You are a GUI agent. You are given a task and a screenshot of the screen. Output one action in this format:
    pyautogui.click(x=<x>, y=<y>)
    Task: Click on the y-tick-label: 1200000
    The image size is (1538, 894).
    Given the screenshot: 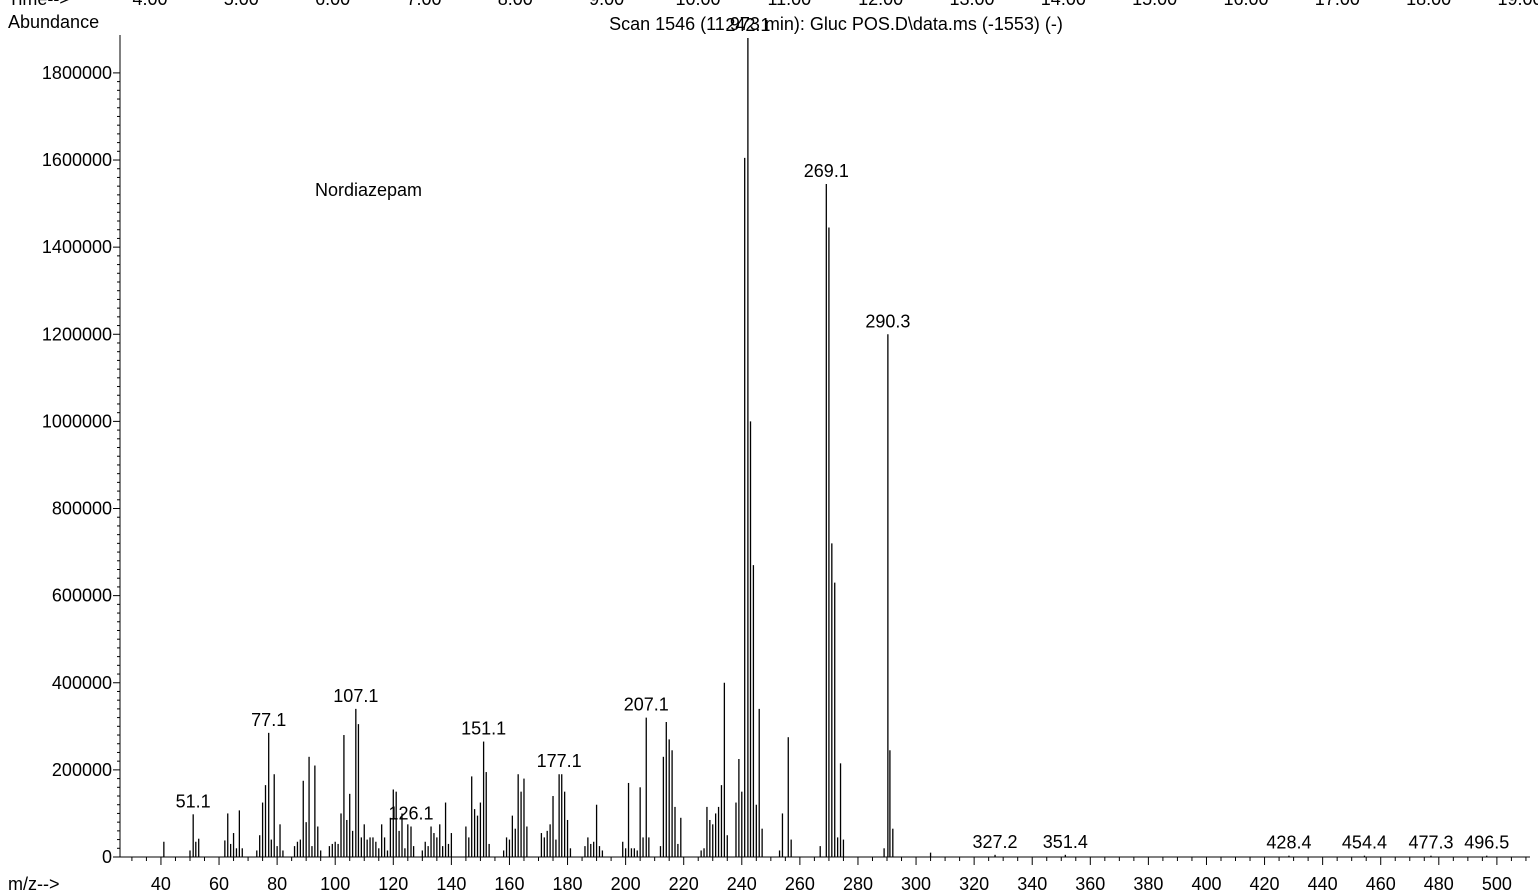 What is the action you would take?
    pyautogui.click(x=77, y=334)
    